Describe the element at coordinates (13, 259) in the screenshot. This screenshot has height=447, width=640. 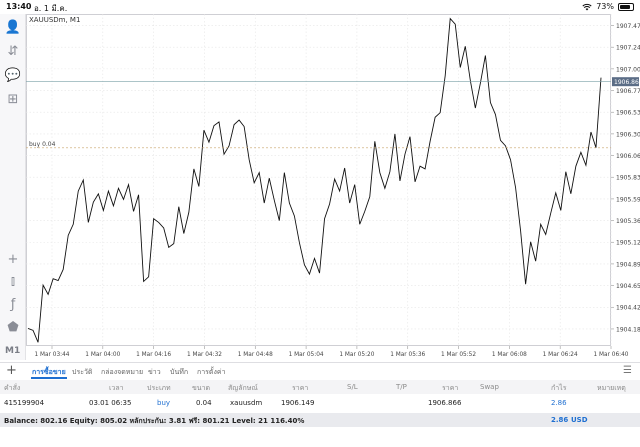
I see `crosshair-icon: +` at that location.